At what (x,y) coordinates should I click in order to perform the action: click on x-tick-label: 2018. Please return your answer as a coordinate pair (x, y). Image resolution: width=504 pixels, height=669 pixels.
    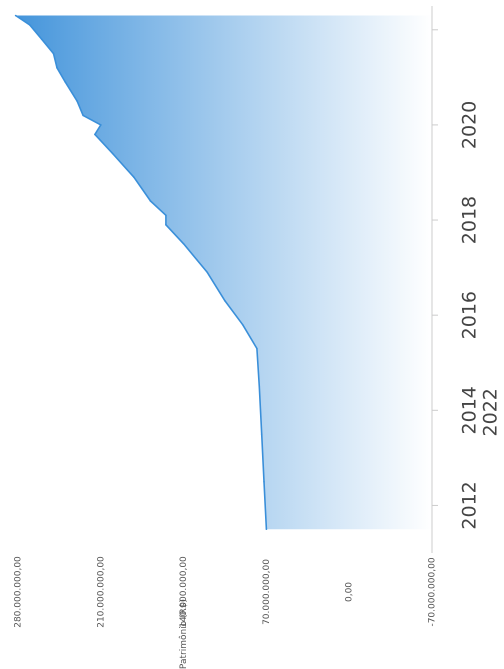
    Looking at the image, I should click on (470, 220).